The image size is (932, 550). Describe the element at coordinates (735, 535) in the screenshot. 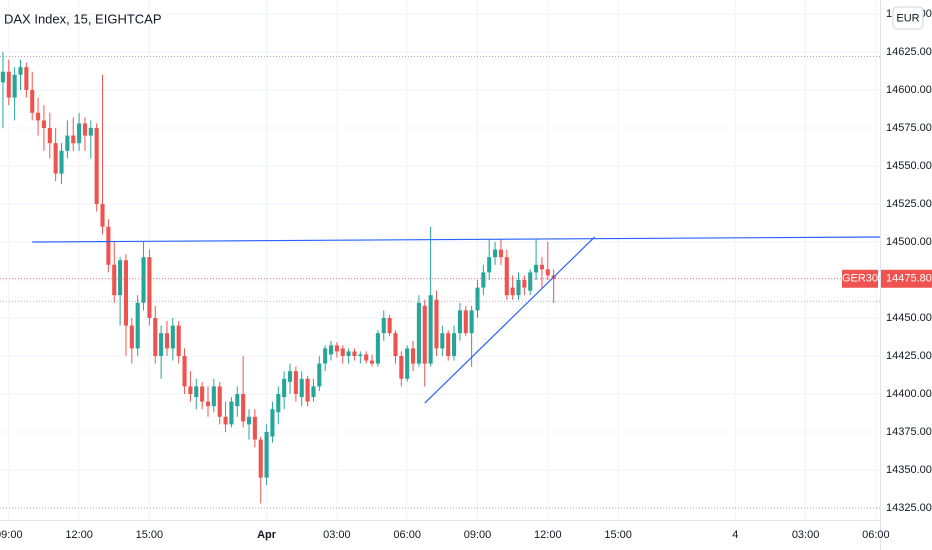

I see `x-tick-label: 4` at that location.